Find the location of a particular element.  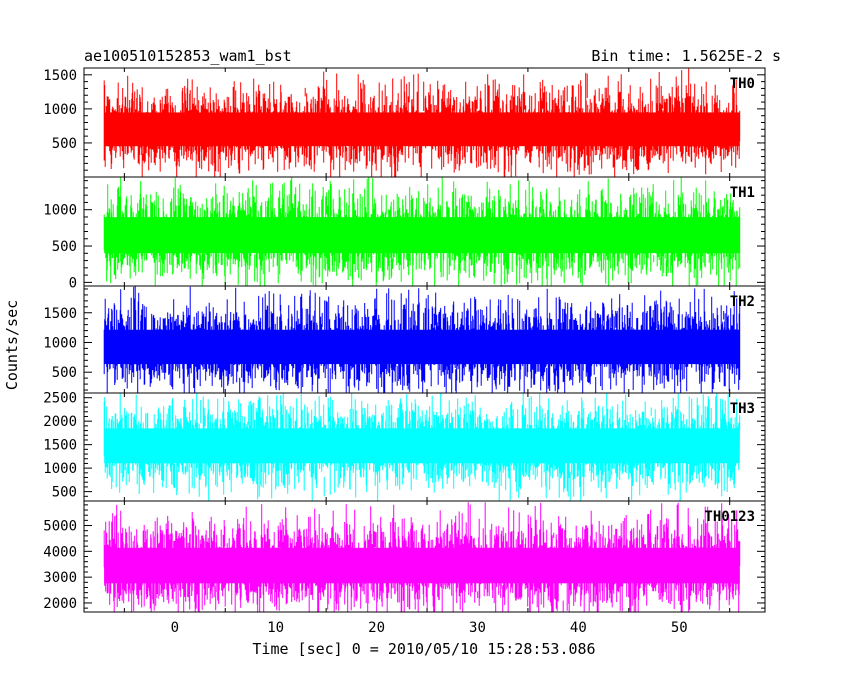

y-tick-label: 0 is located at coordinates (73, 283).